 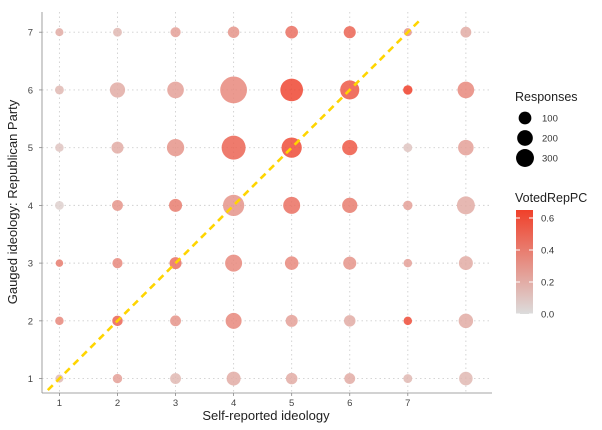 What do you see at coordinates (550, 139) in the screenshot?
I see `size-legend-label: 200` at bounding box center [550, 139].